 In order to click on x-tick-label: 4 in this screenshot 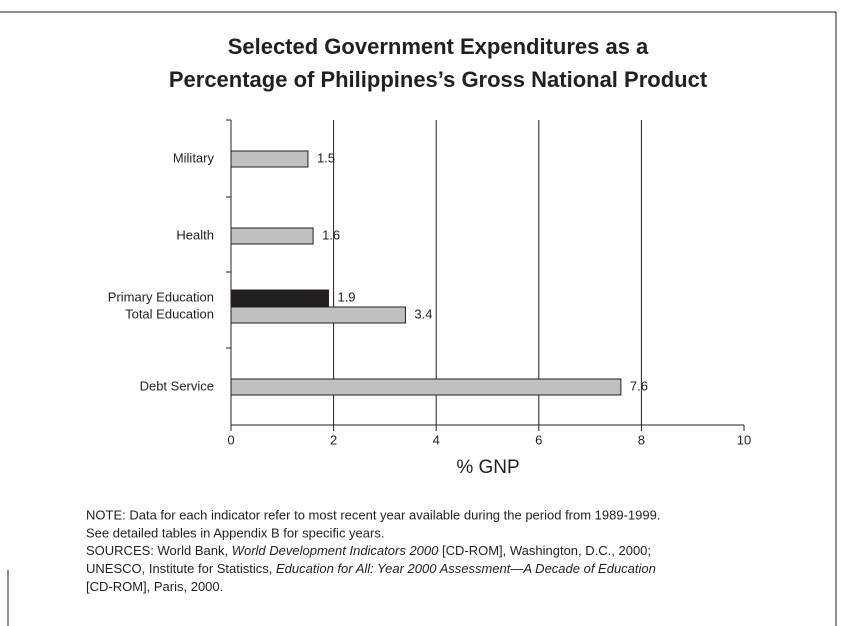, I will do `click(436, 439)`.